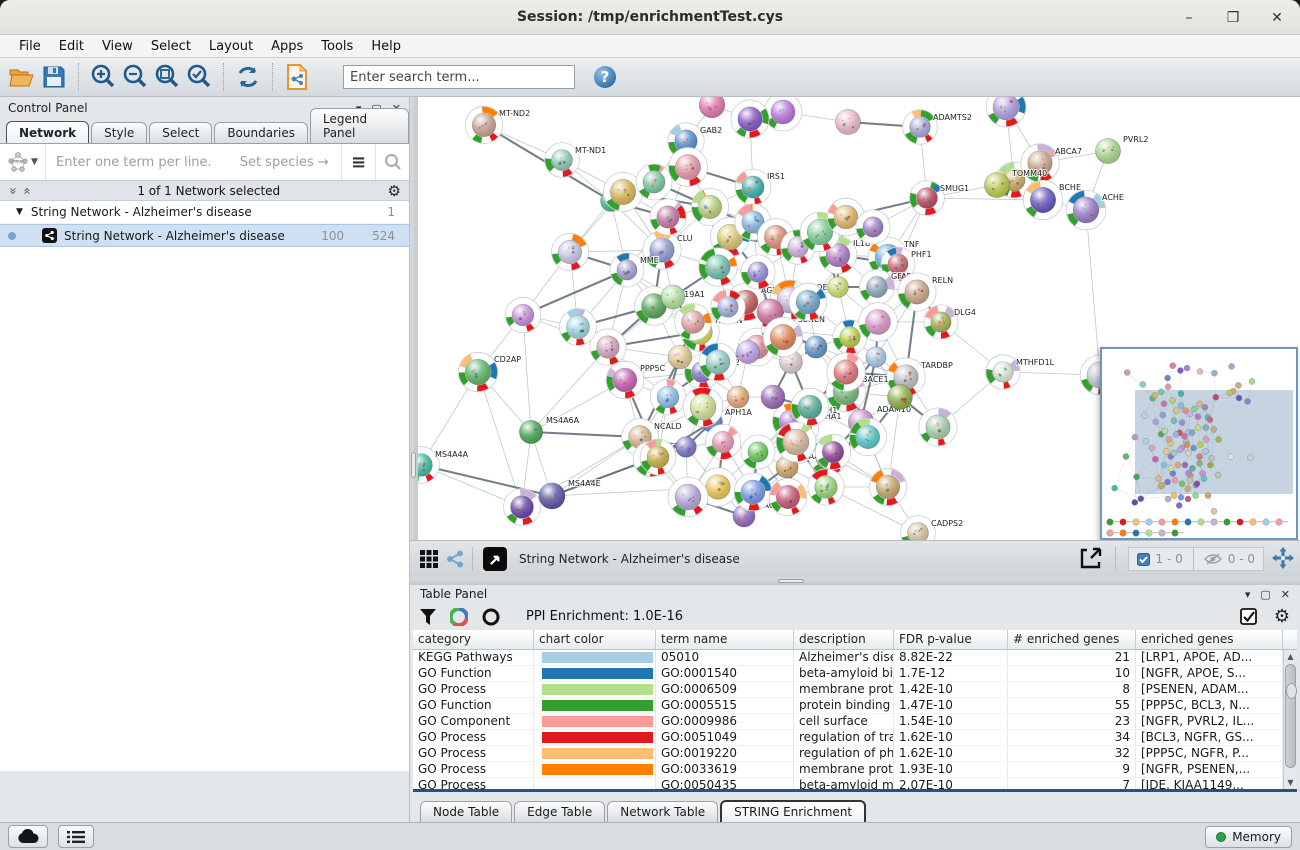 The height and width of the screenshot is (850, 1300). Describe the element at coordinates (1248, 836) in the screenshot. I see `memory-button: Memory` at that location.